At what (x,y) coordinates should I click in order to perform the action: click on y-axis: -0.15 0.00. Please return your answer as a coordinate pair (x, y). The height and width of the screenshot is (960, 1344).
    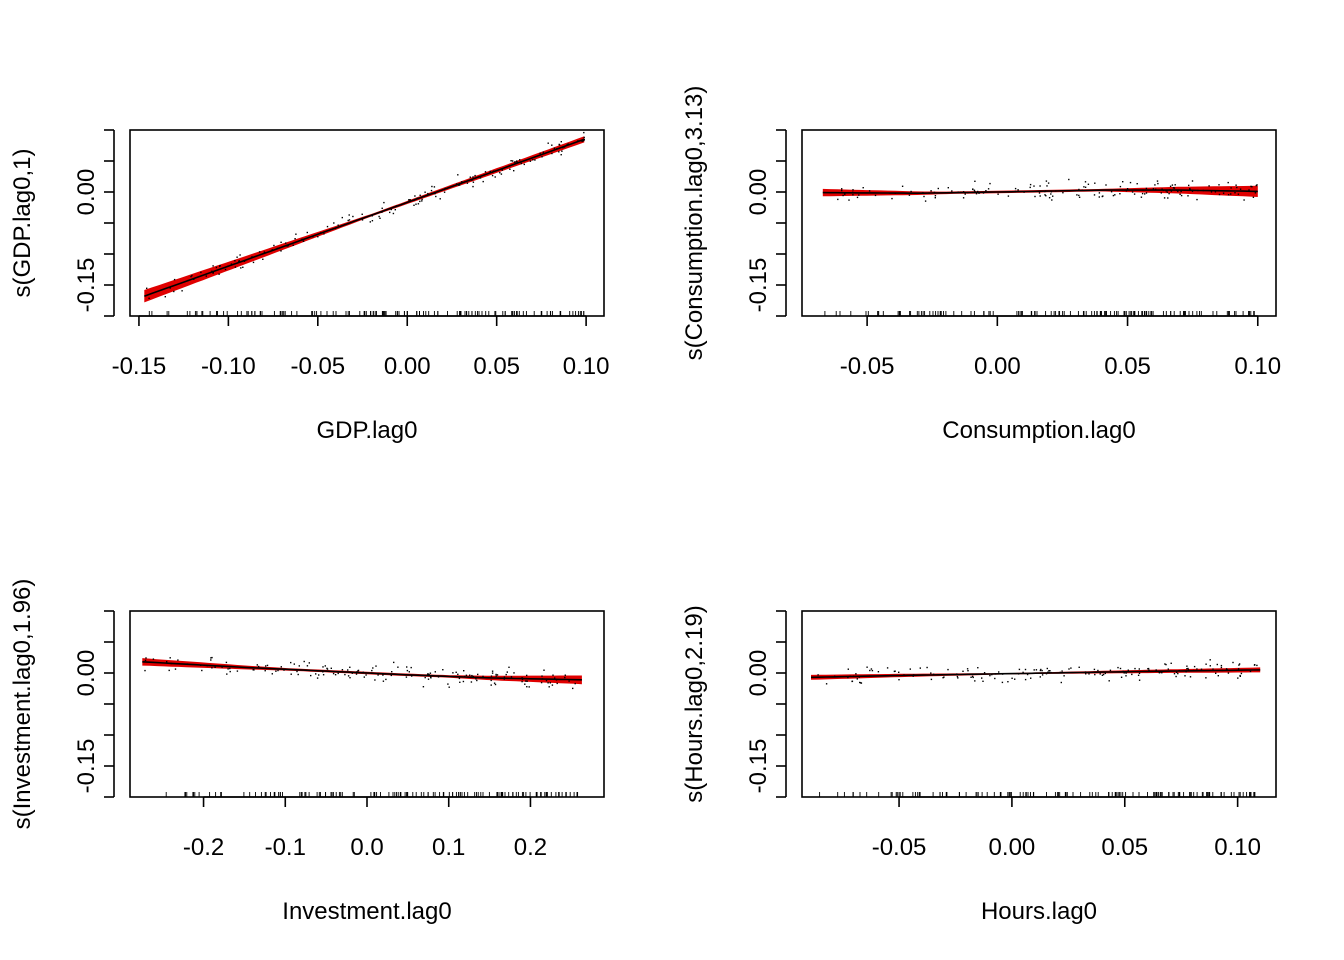
    Looking at the image, I should click on (94, 704).